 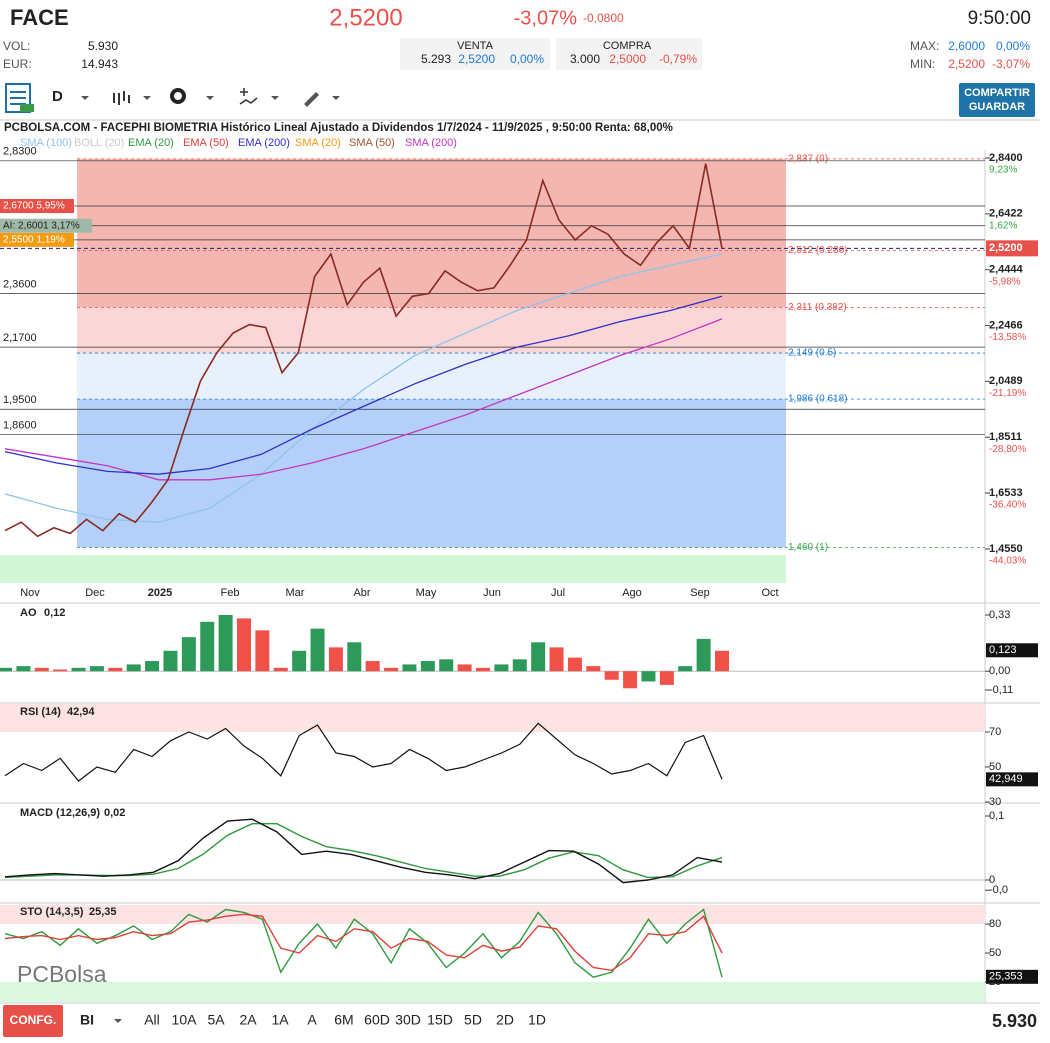 What do you see at coordinates (1005, 437) in the screenshot?
I see `y-tick-label: 1,8511` at bounding box center [1005, 437].